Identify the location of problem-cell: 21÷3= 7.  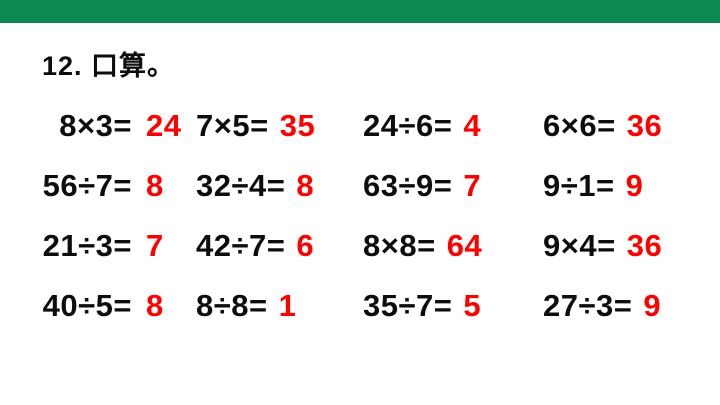
(116, 246).